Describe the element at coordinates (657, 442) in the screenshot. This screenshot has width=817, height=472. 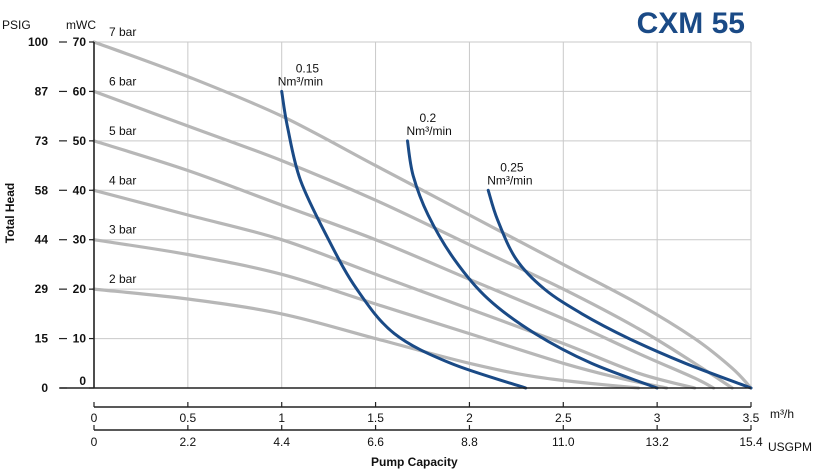
I see `x-tick-label-usgpm: 13.2` at that location.